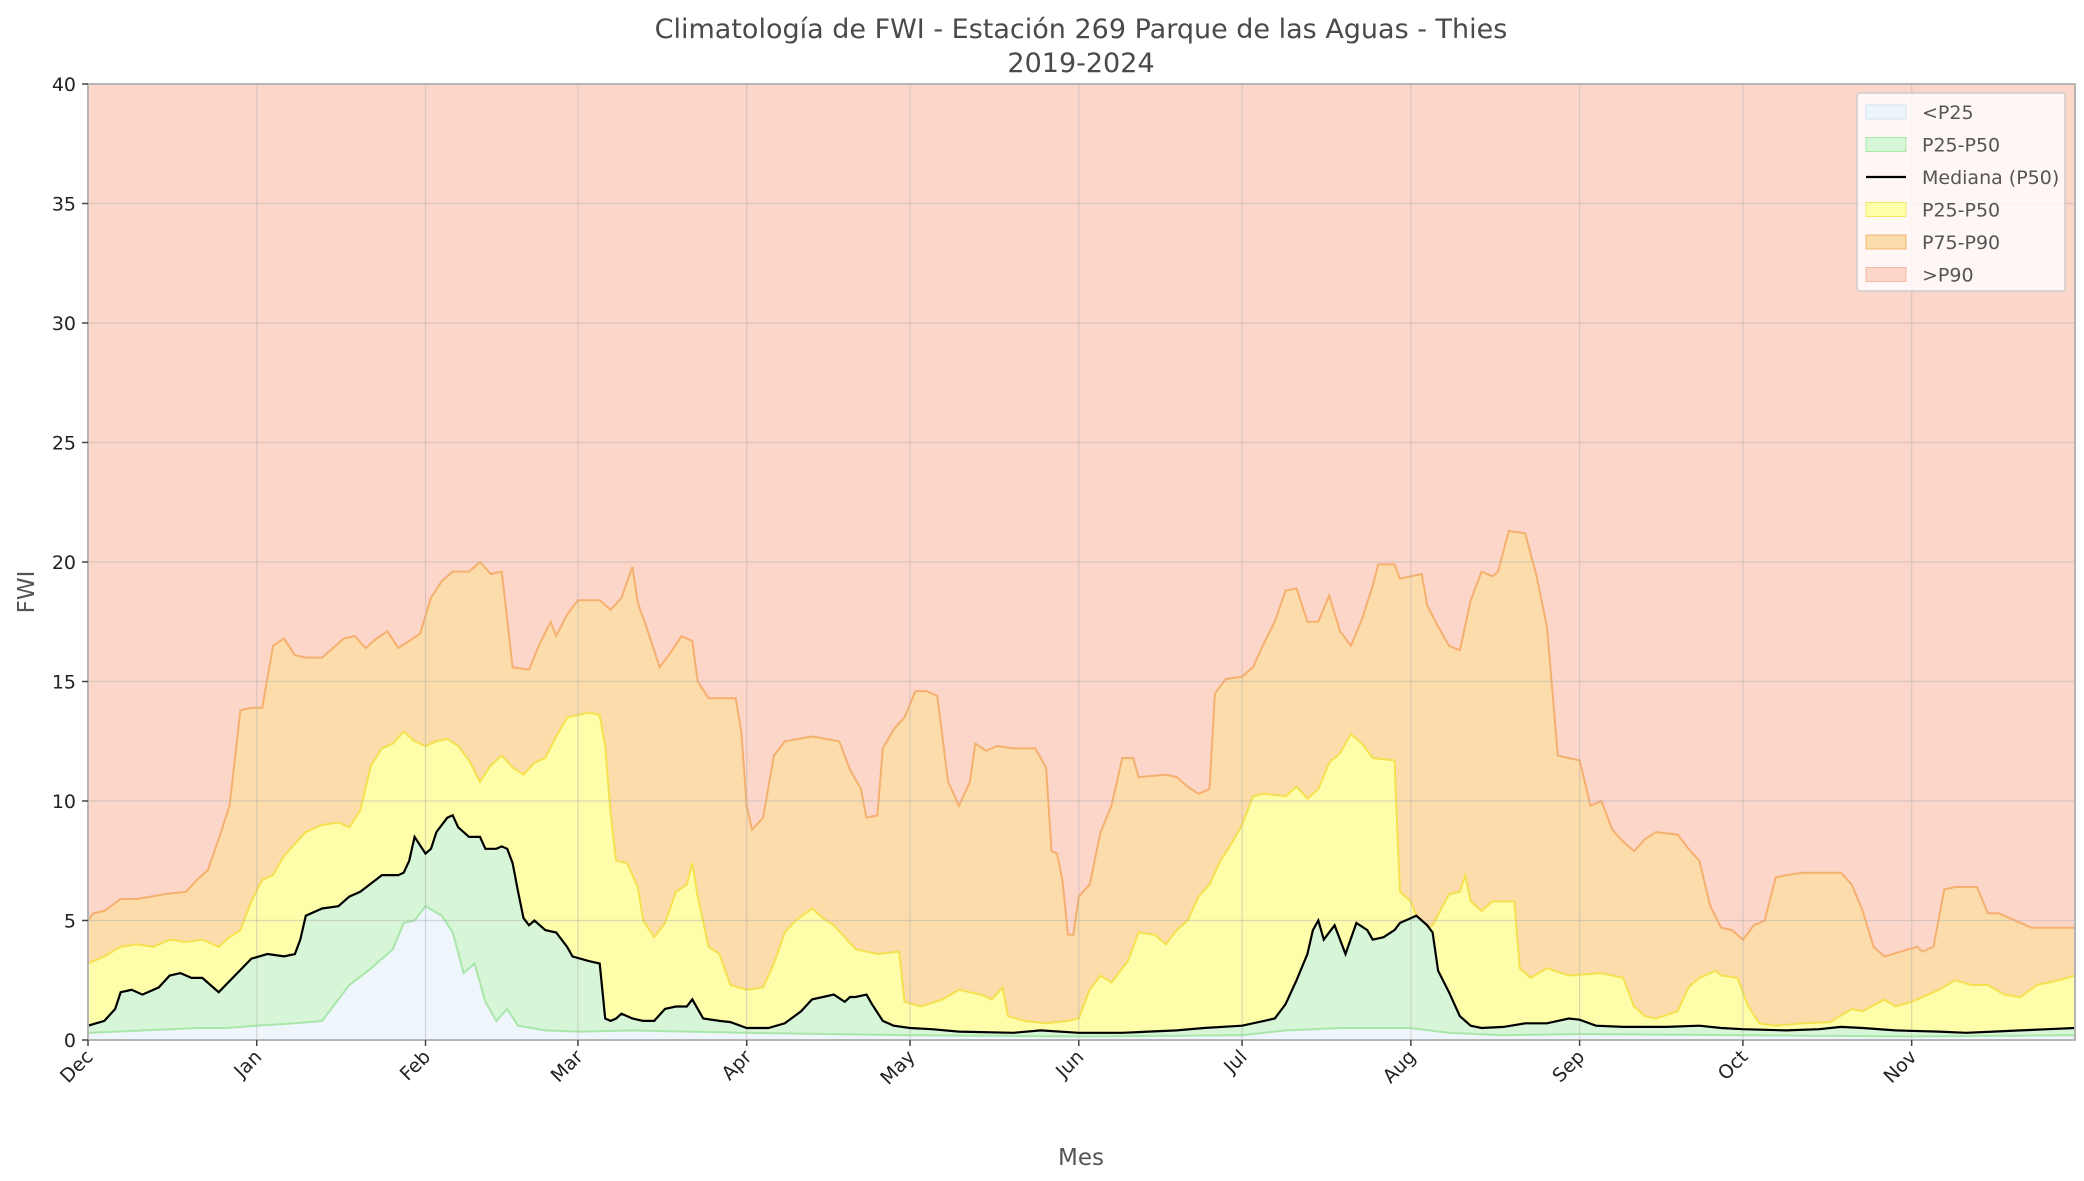 The height and width of the screenshot is (1181, 2084). I want to click on x-tick-label-jan: Jan, so click(247, 1064).